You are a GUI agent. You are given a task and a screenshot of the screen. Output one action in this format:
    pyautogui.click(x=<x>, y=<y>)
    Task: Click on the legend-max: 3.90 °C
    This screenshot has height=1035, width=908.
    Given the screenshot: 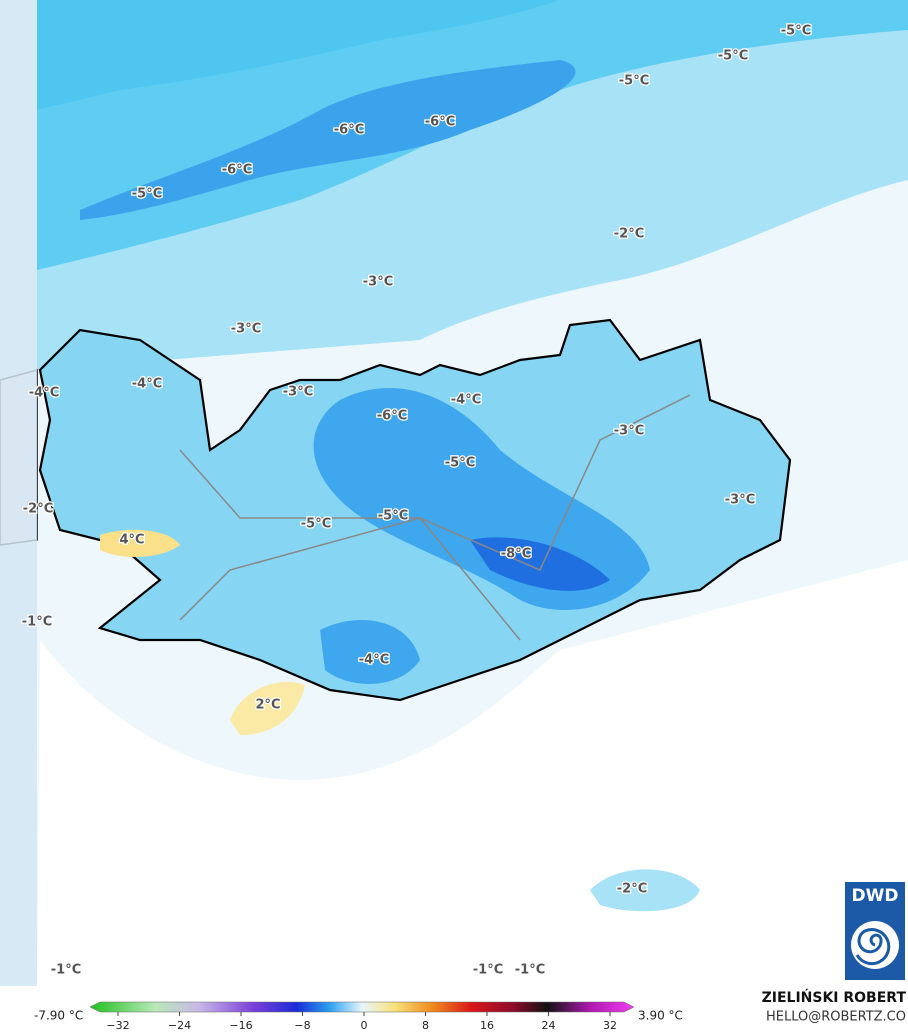 What is the action you would take?
    pyautogui.click(x=660, y=1016)
    